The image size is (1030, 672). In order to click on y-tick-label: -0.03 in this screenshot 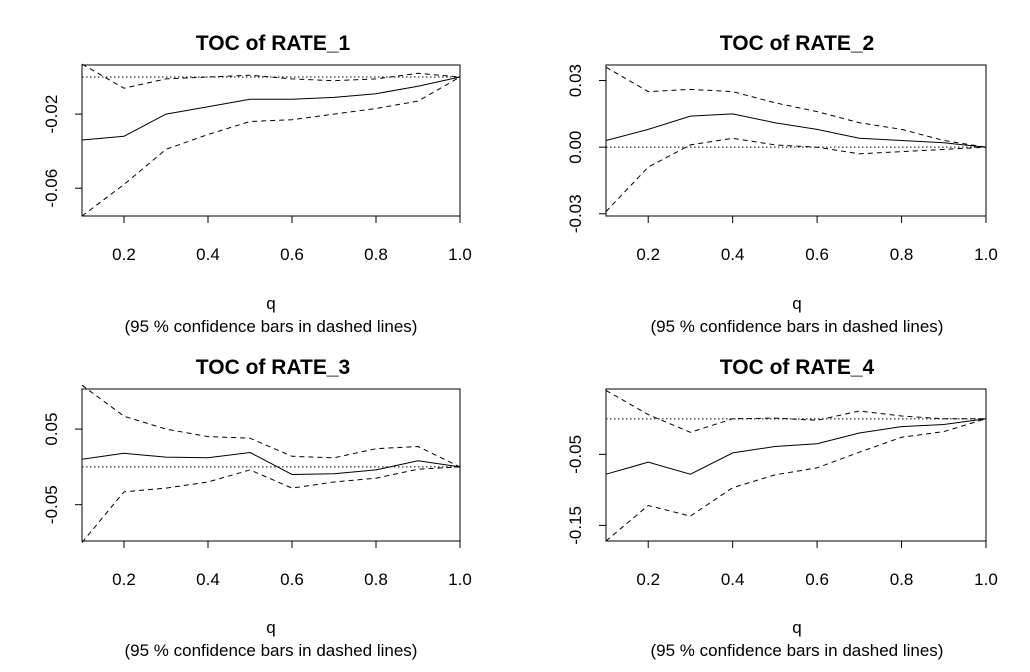, I will do `click(575, 213)`.